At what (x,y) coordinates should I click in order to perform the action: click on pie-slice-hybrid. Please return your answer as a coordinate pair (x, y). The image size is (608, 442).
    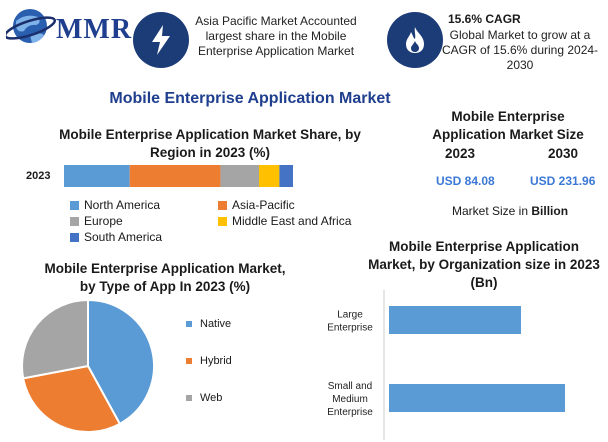
    Looking at the image, I should click on (71, 398).